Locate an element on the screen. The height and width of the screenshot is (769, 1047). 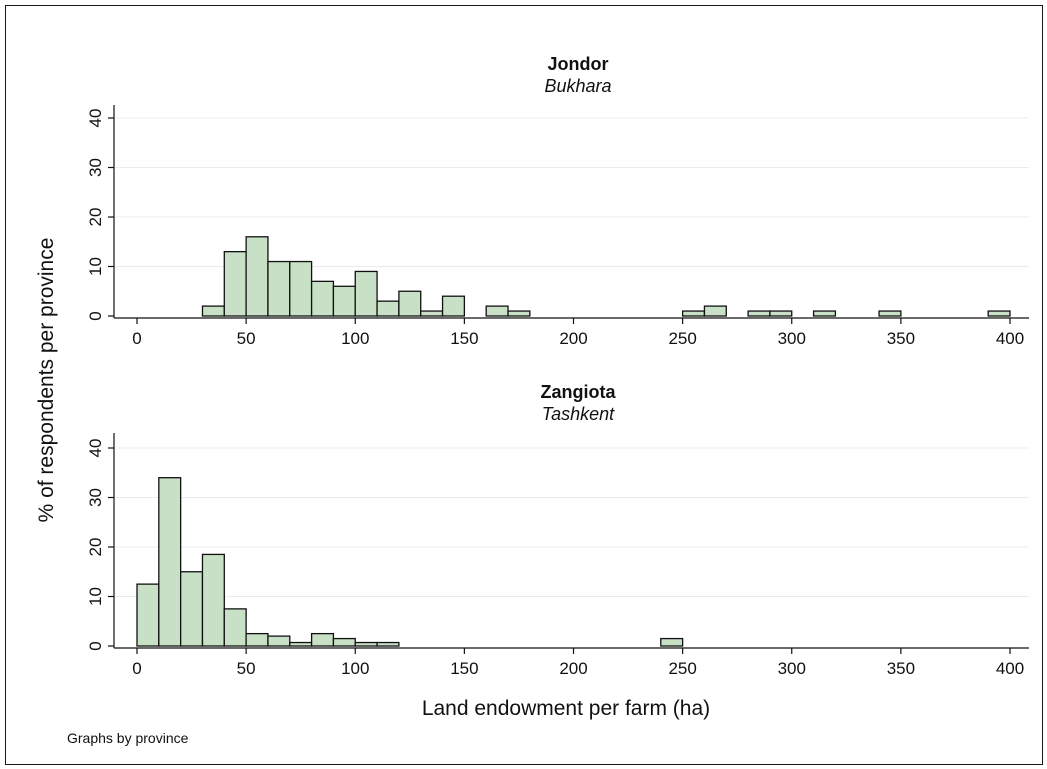
panel-subtitle: Bukhara is located at coordinates (577, 86).